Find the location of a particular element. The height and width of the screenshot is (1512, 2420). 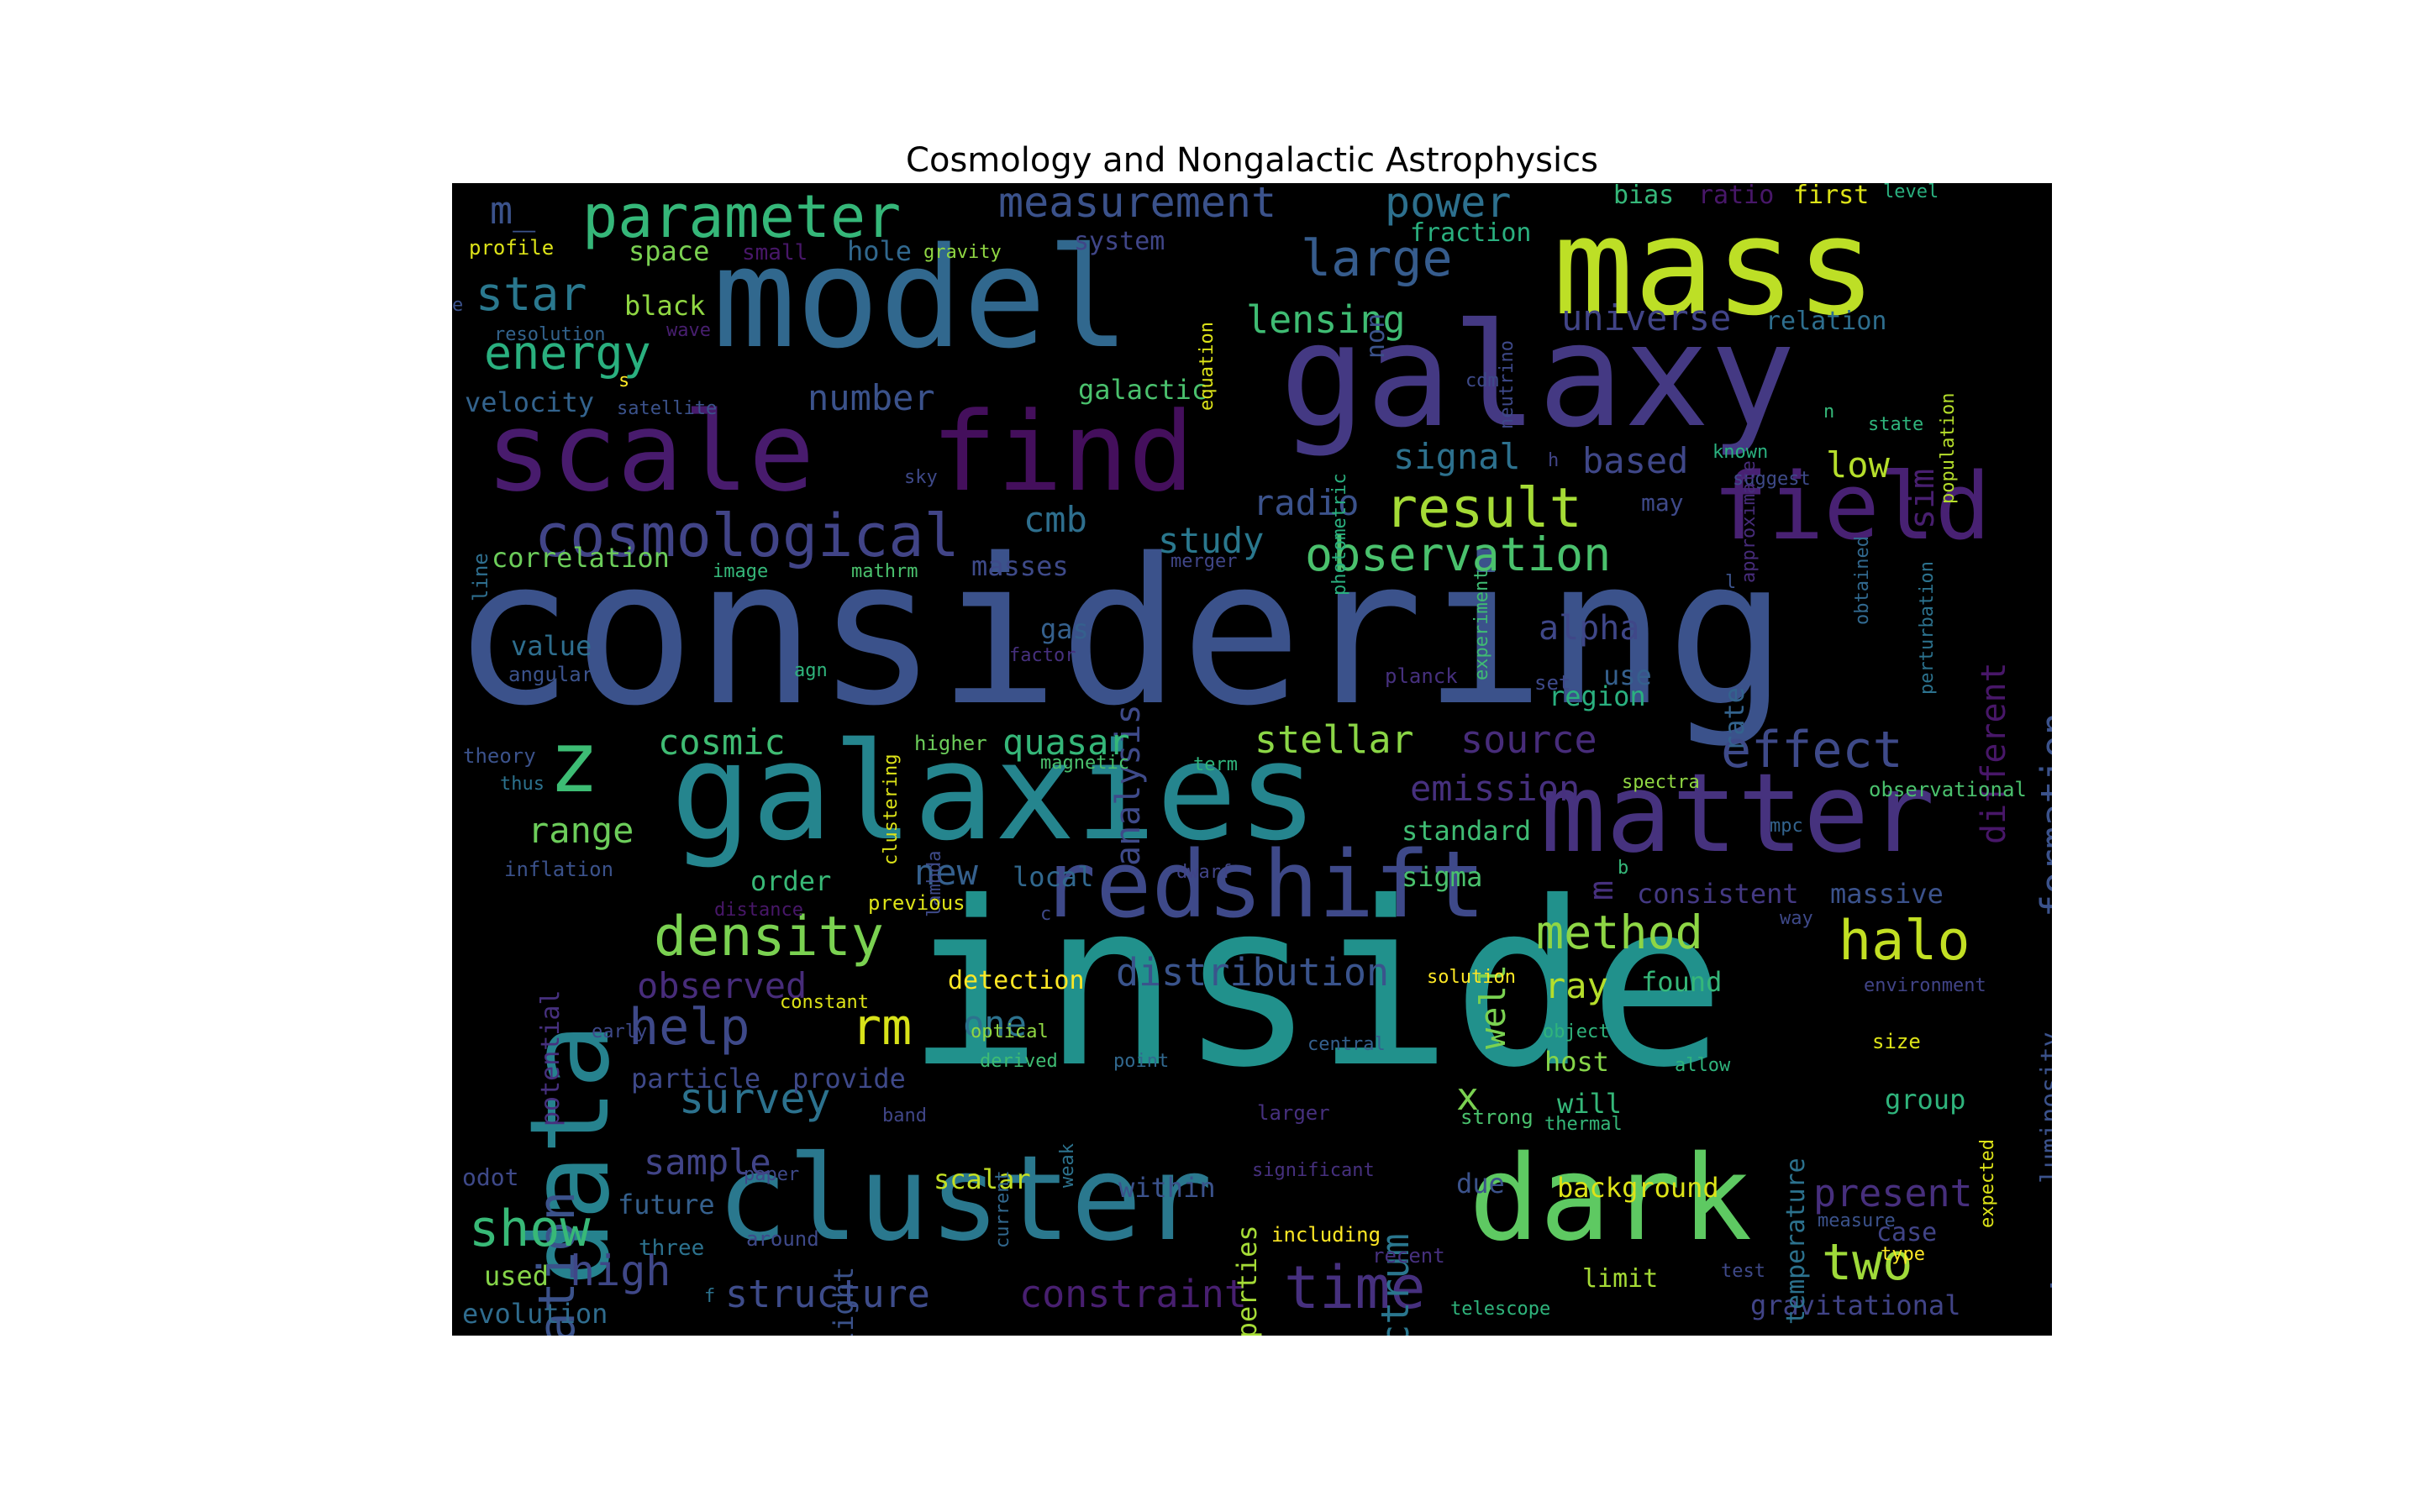

word-potential: potential is located at coordinates (551, 1058).